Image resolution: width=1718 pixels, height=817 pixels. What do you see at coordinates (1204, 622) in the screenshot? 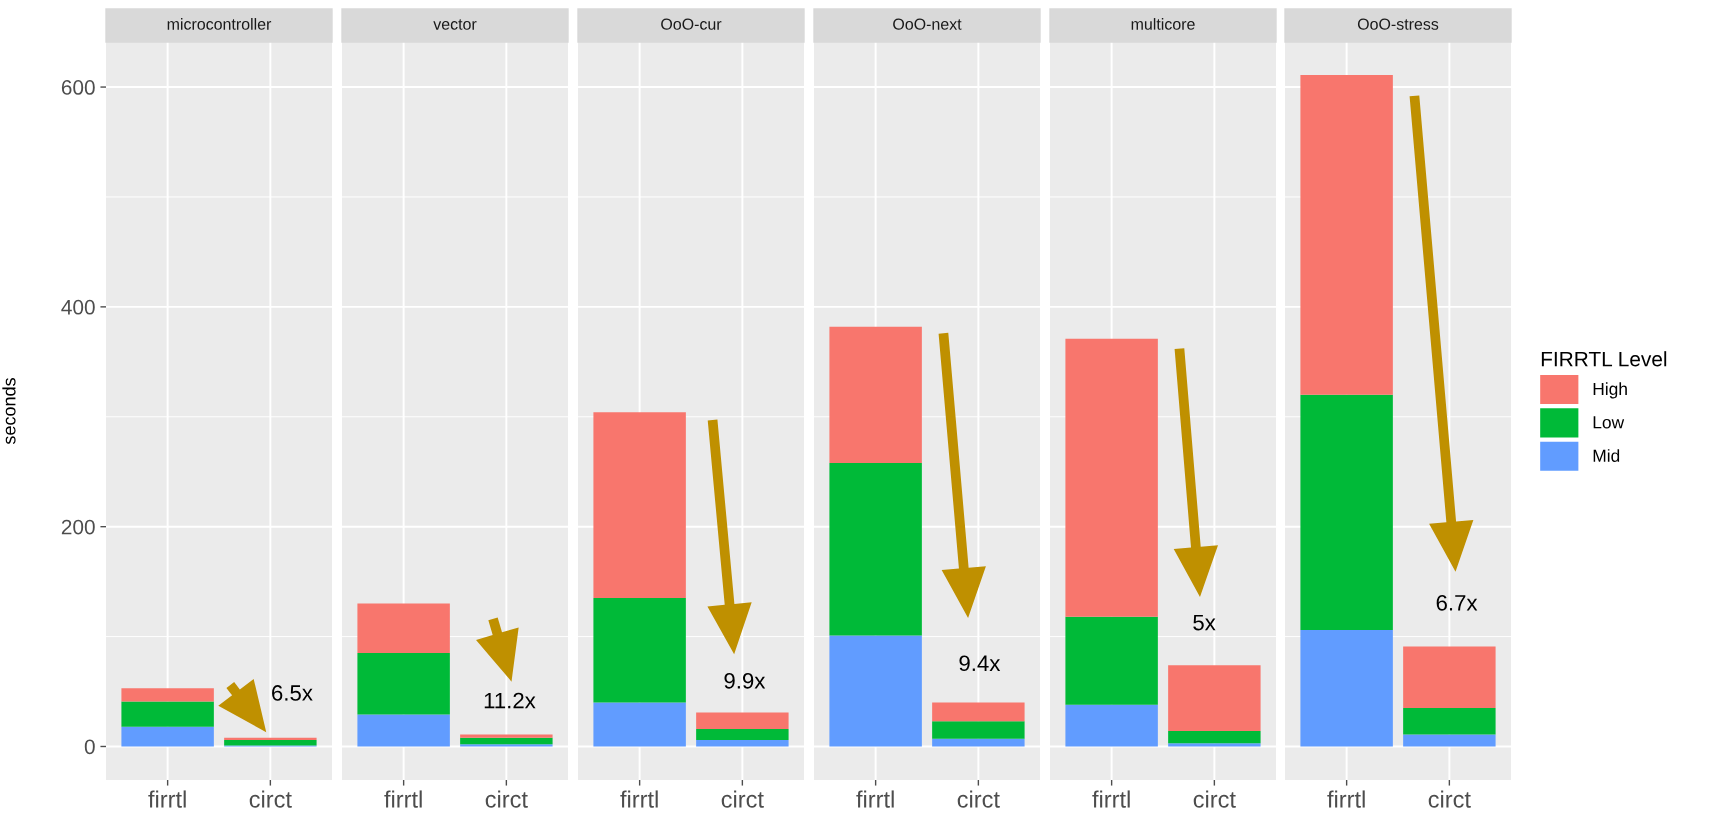
I see `annotation: 5x` at bounding box center [1204, 622].